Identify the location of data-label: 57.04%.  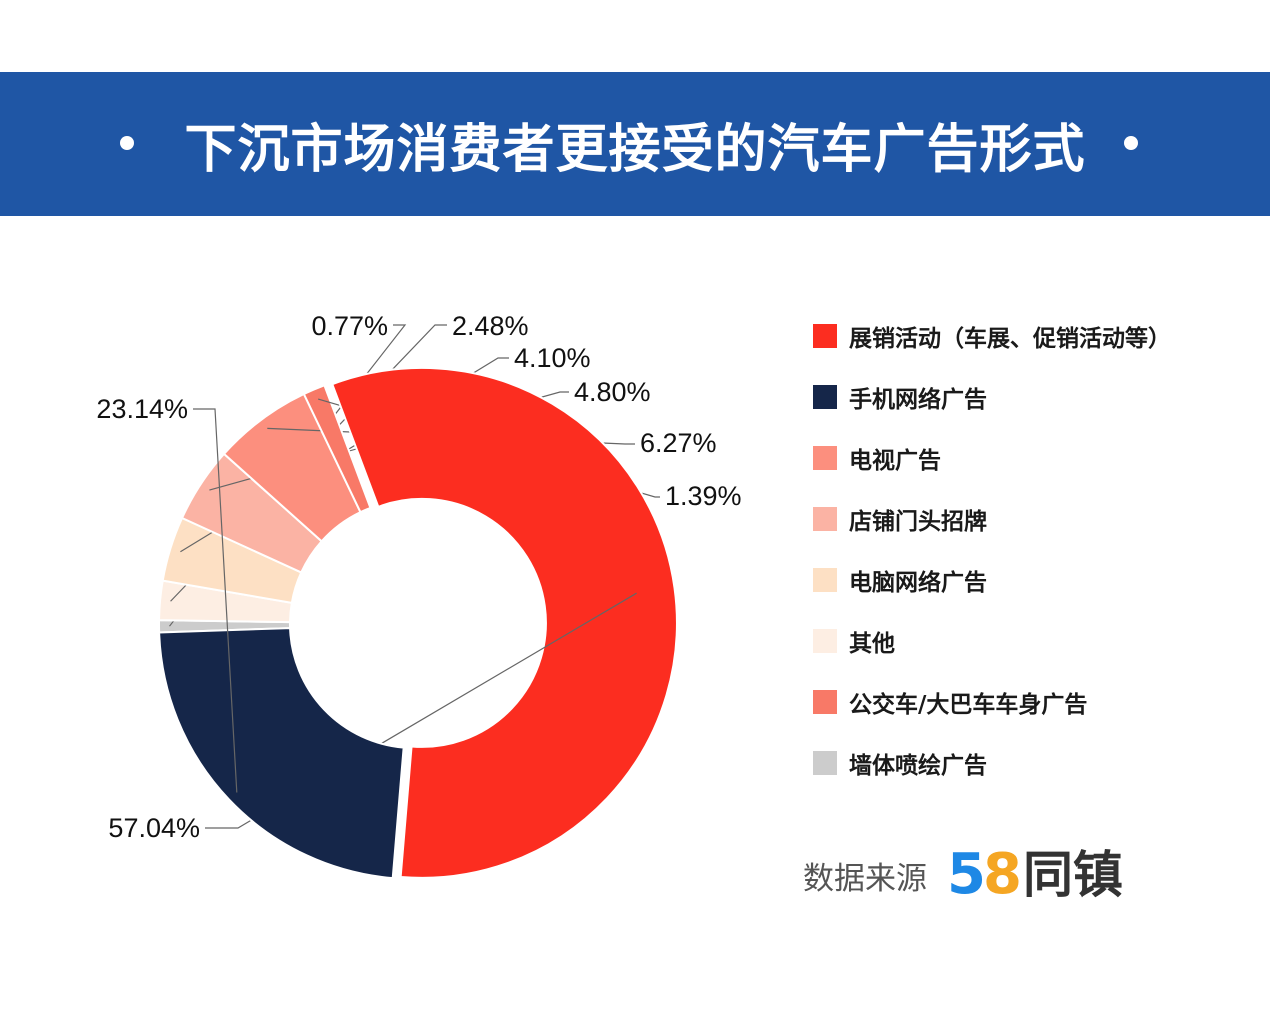
(154, 828).